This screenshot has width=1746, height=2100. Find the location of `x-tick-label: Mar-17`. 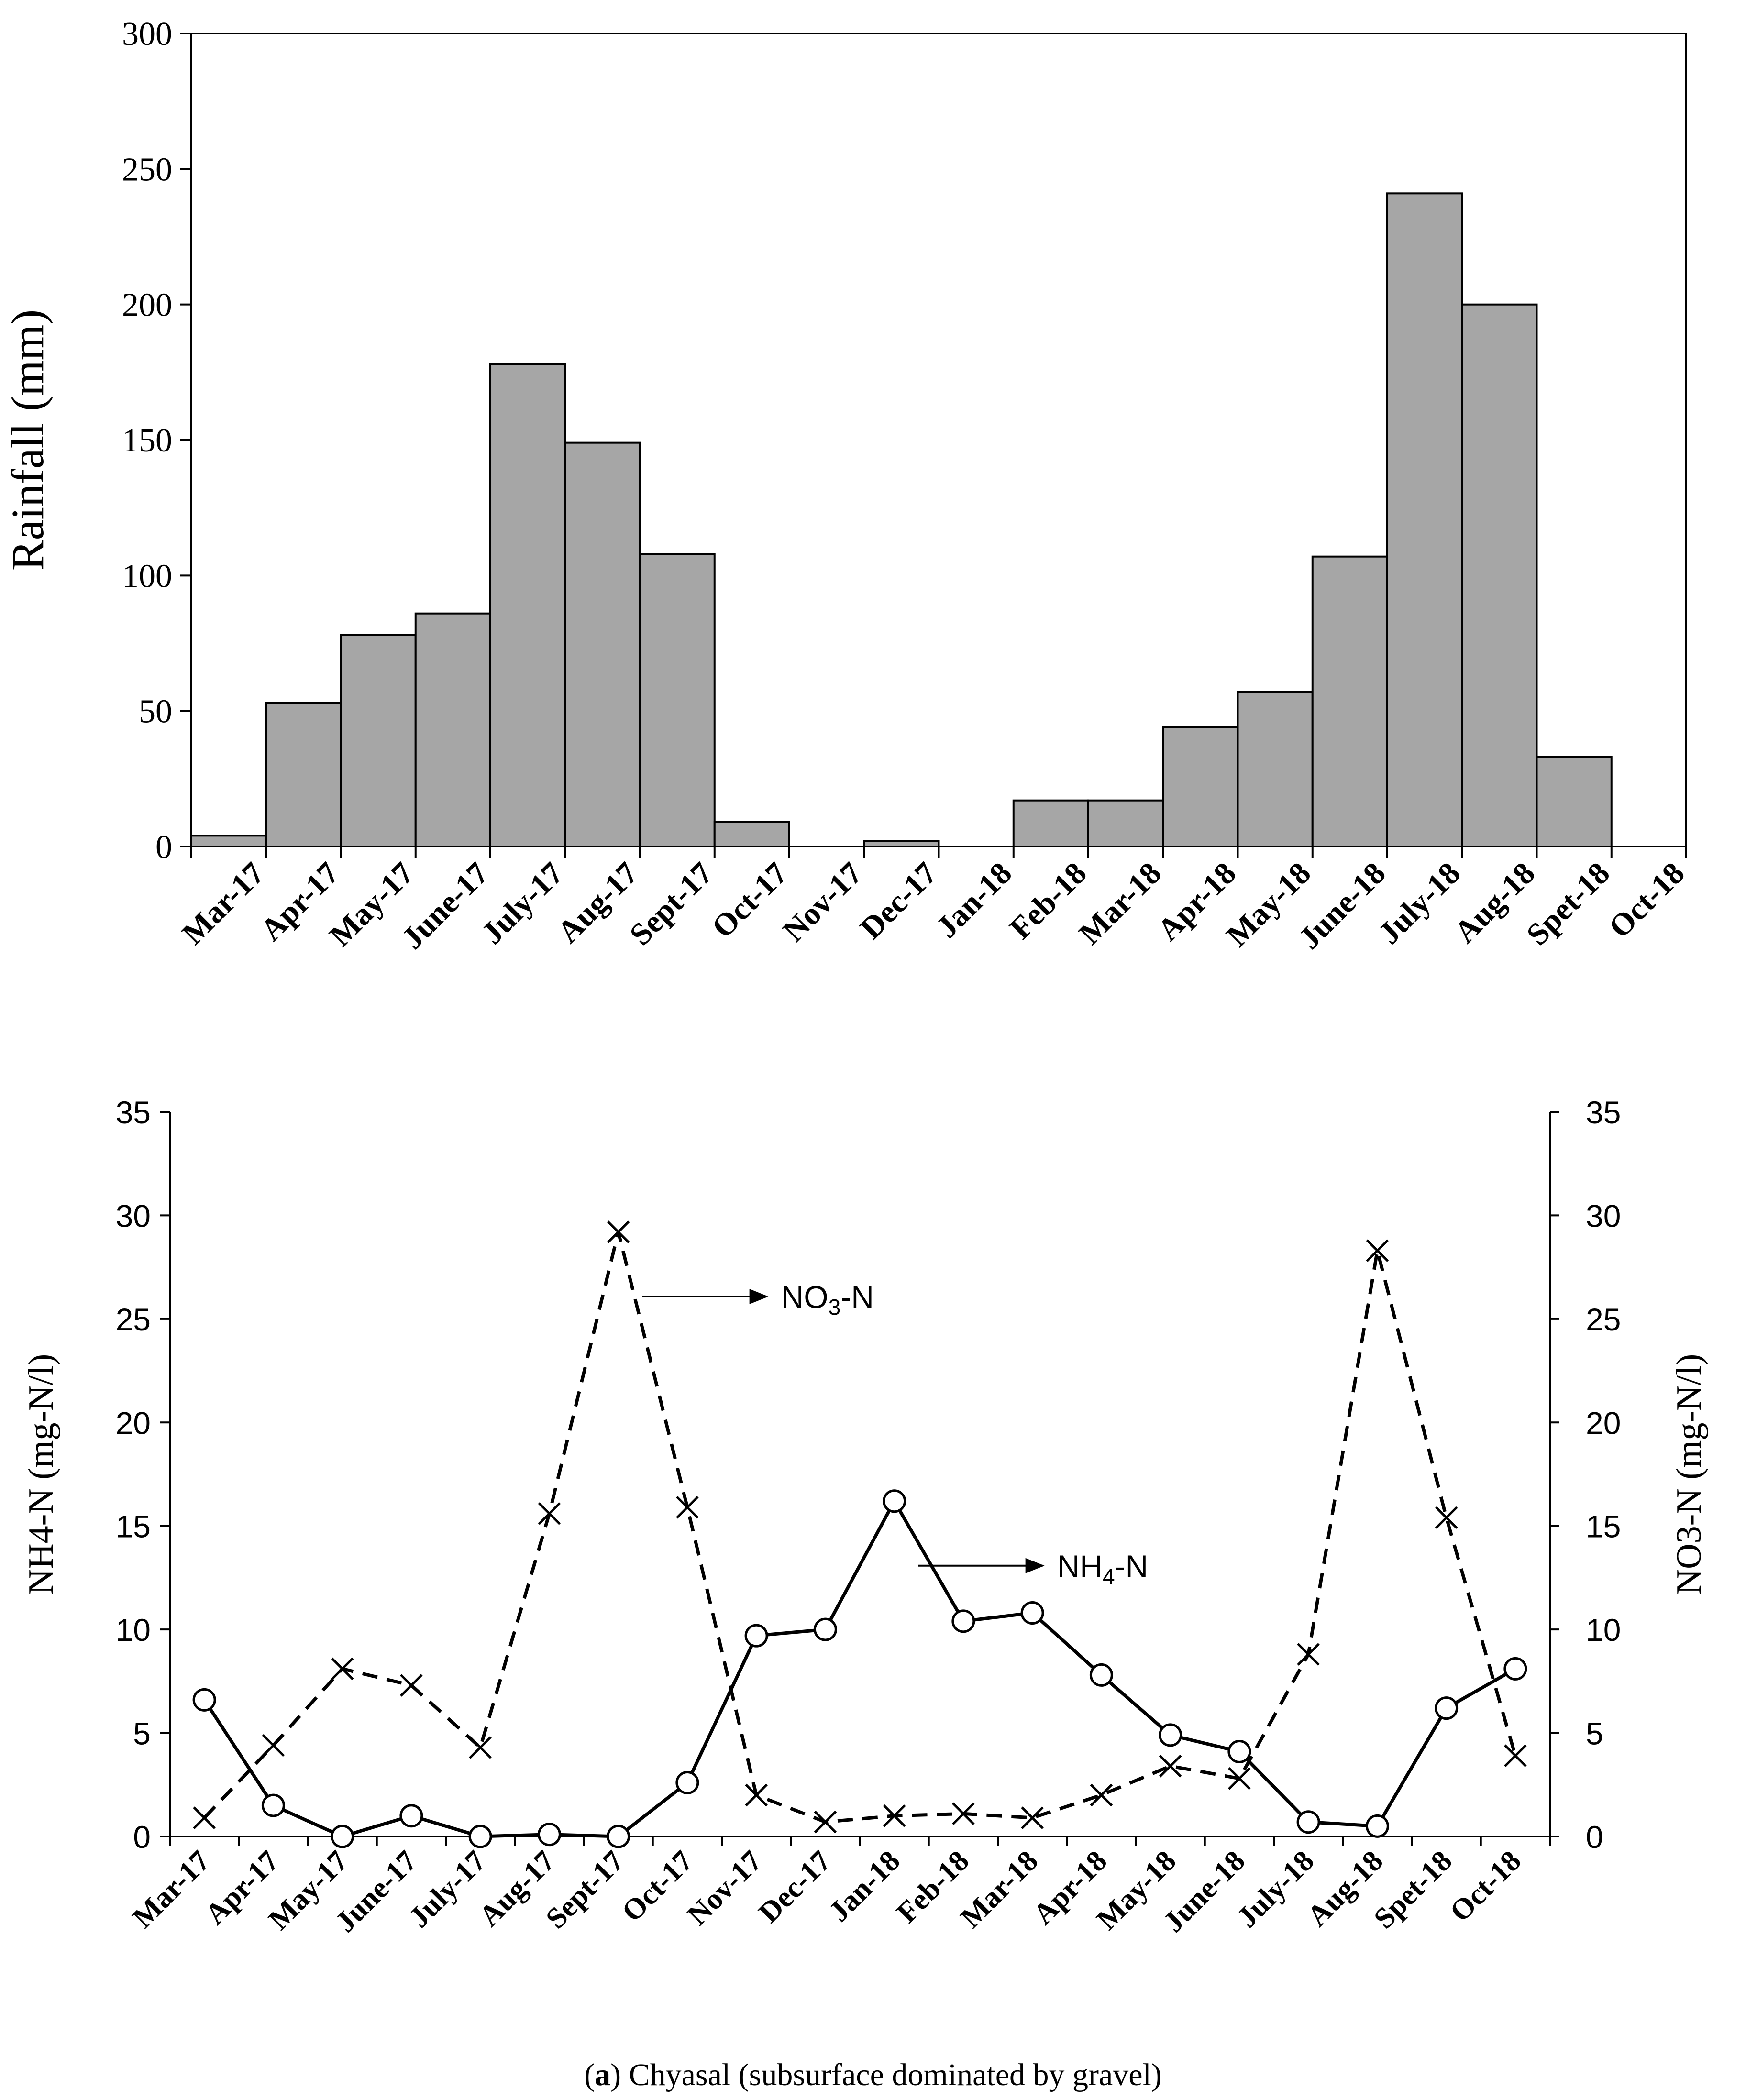

x-tick-label: Mar-17 is located at coordinates (171, 1890).